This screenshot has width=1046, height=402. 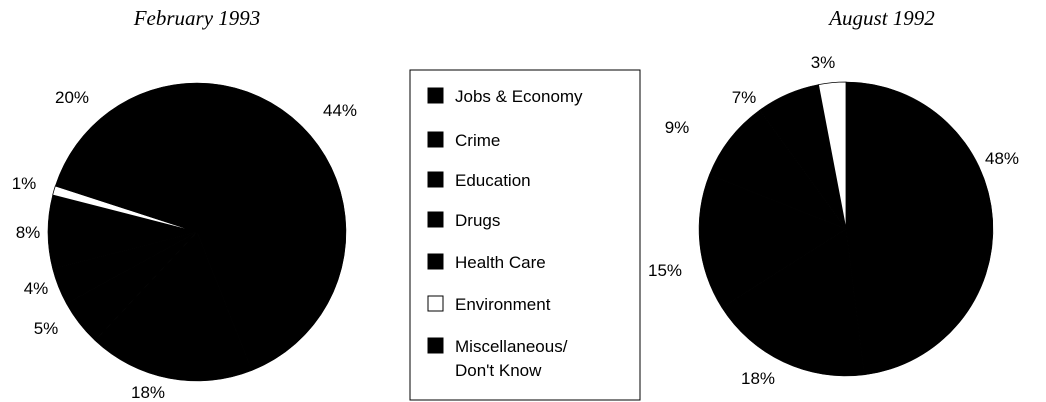 What do you see at coordinates (1002, 158) in the screenshot?
I see `slice-label-jobs-economy: 48%` at bounding box center [1002, 158].